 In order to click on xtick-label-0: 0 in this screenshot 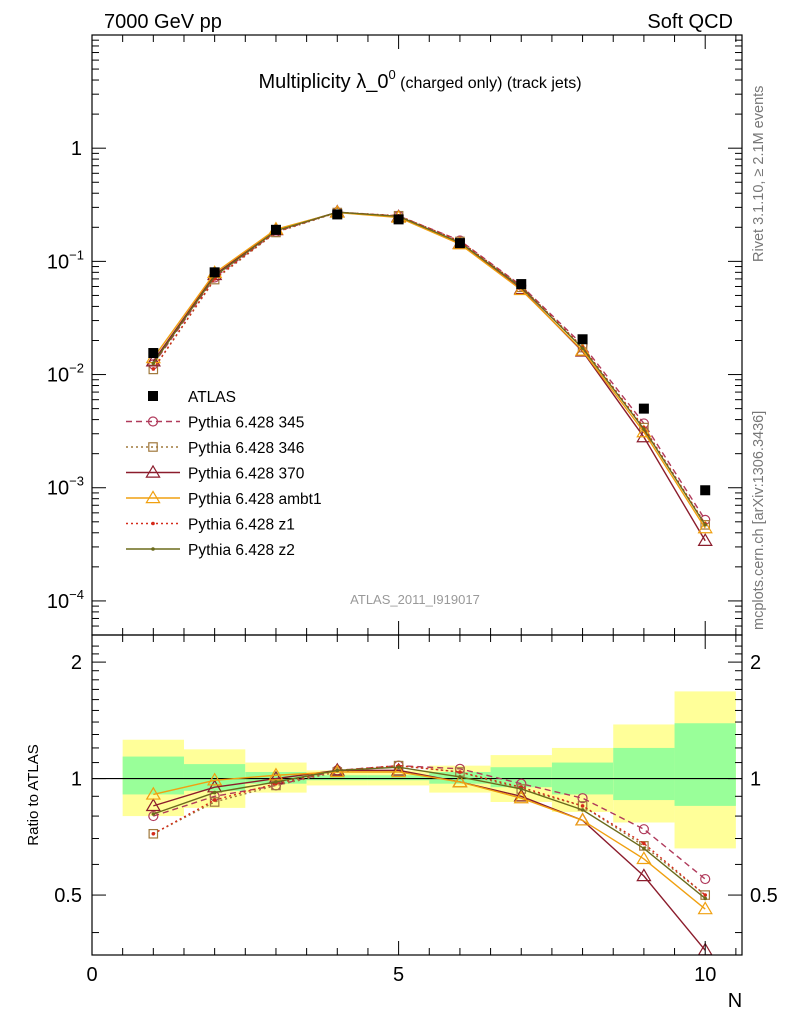, I will do `click(91, 975)`.